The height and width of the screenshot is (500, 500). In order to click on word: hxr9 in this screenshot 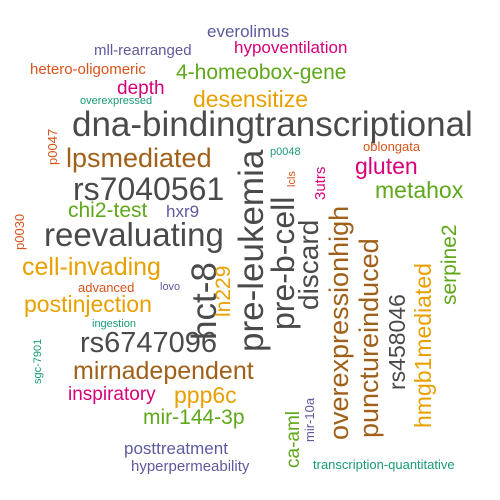, I will do `click(183, 211)`.